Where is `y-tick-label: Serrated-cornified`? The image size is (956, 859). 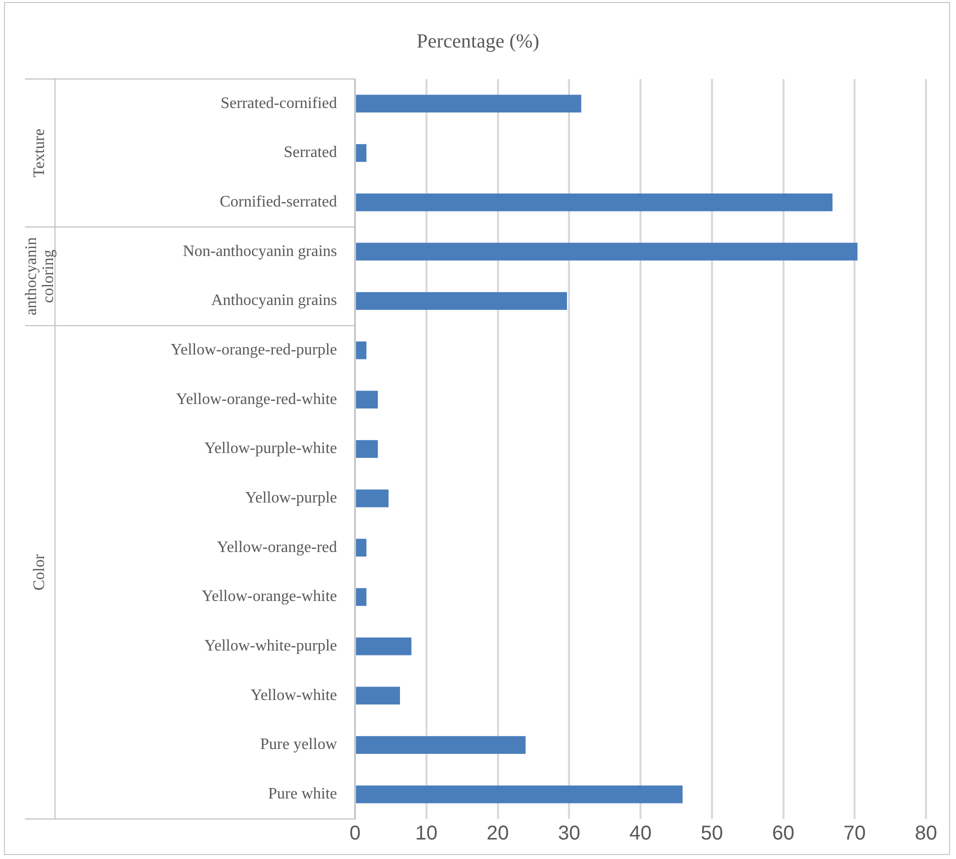
y-tick-label: Serrated-cornified is located at coordinates (278, 103).